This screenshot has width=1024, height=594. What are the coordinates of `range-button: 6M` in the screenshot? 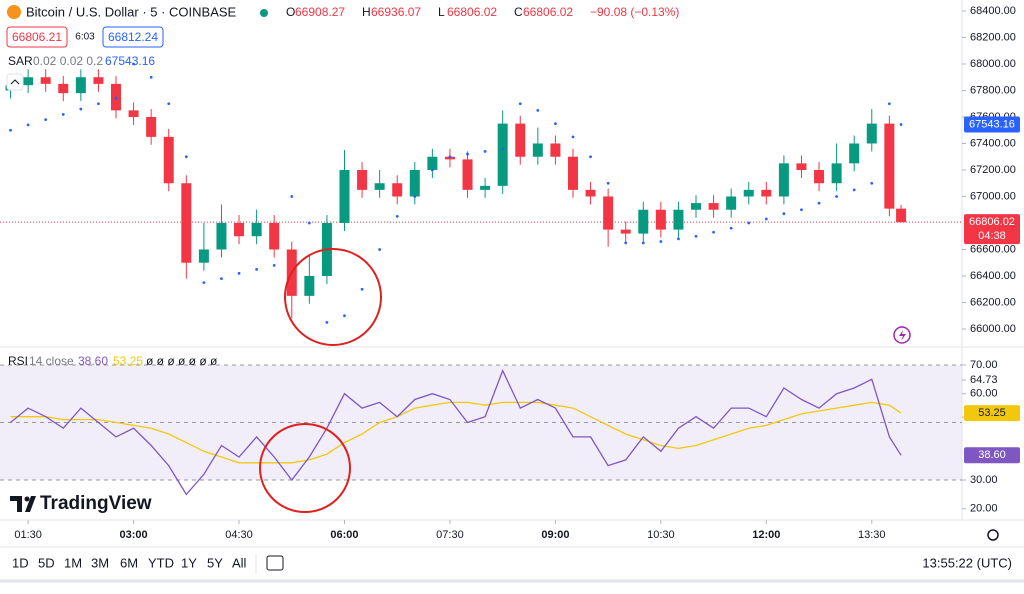 It's located at (129, 562).